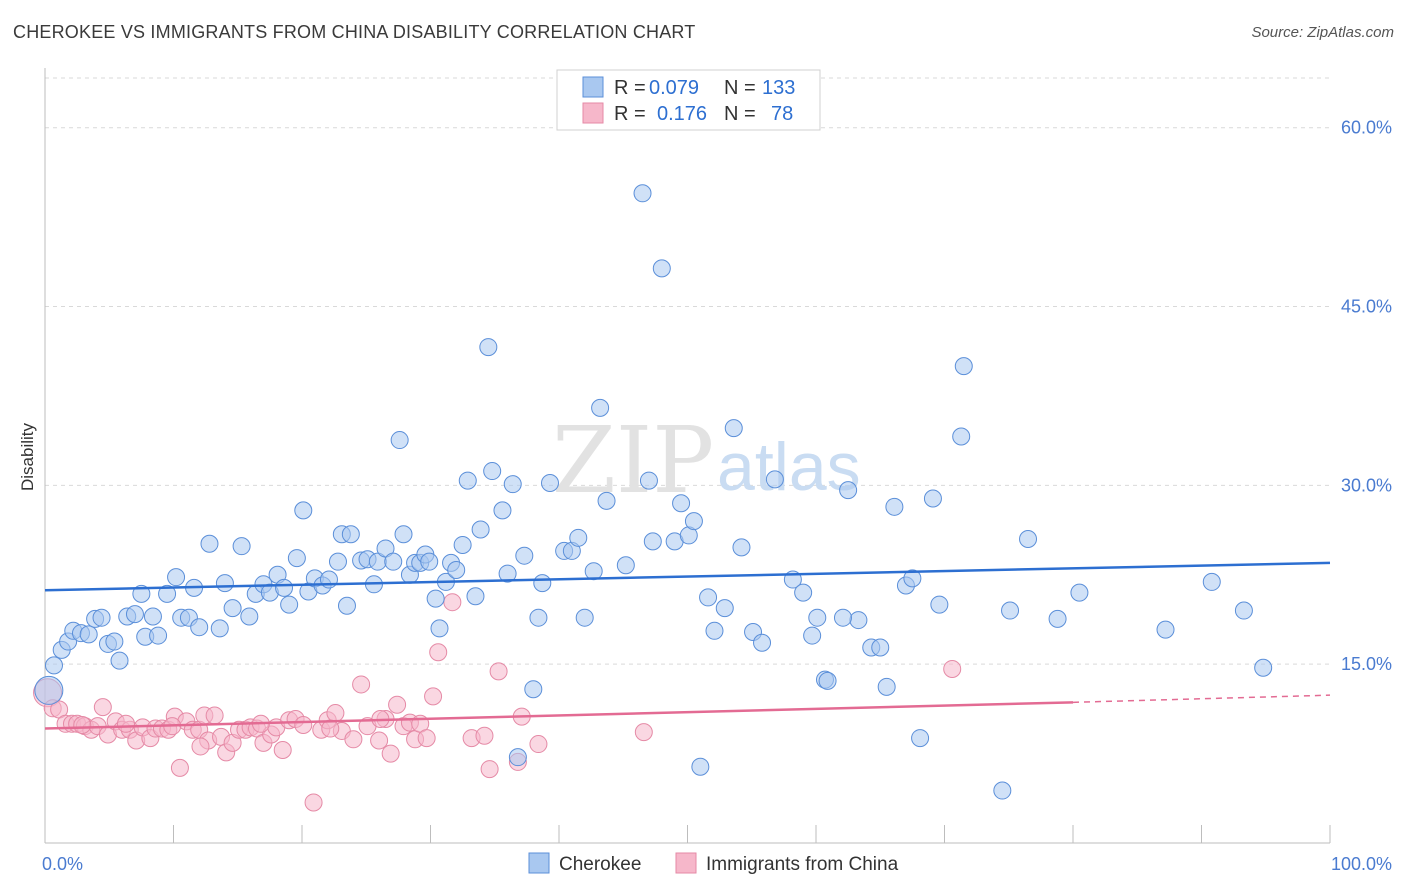 The height and width of the screenshot is (892, 1406). I want to click on watermark-zip: ZIP, so click(633, 460).